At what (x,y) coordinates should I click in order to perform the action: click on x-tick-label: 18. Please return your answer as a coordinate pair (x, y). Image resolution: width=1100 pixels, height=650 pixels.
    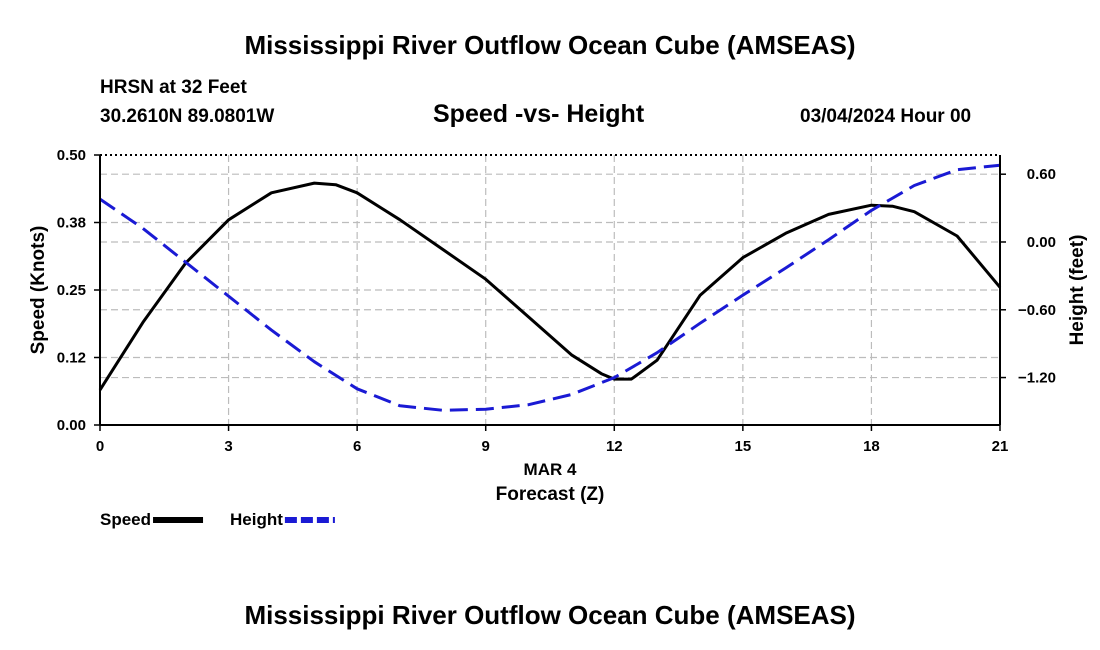
    Looking at the image, I should click on (871, 446).